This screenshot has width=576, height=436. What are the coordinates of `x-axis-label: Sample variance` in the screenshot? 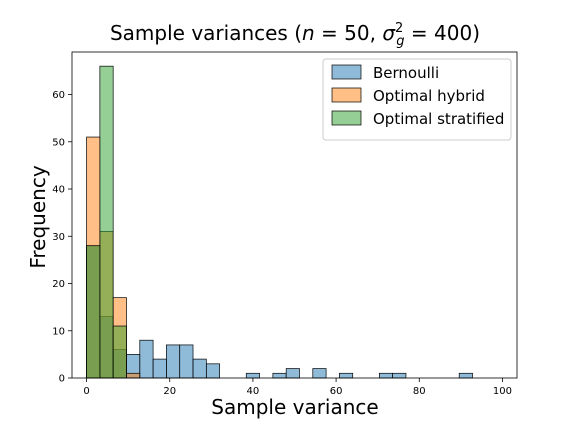 It's located at (294, 407).